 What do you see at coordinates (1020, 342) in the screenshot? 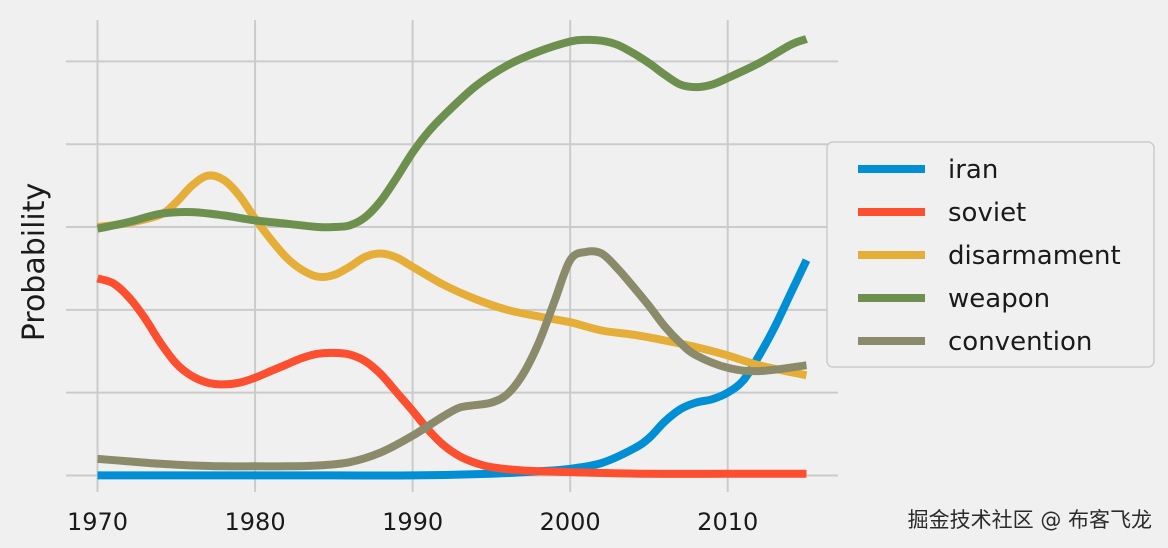
I see `legend-label-convention: convention` at bounding box center [1020, 342].